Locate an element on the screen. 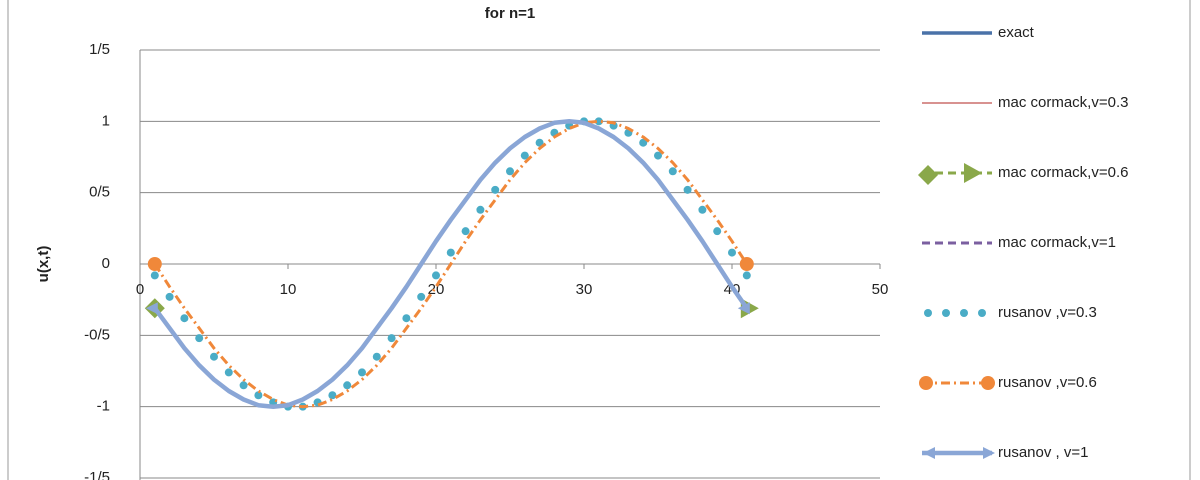 The image size is (1200, 480). y-tick-label: 0 is located at coordinates (106, 263).